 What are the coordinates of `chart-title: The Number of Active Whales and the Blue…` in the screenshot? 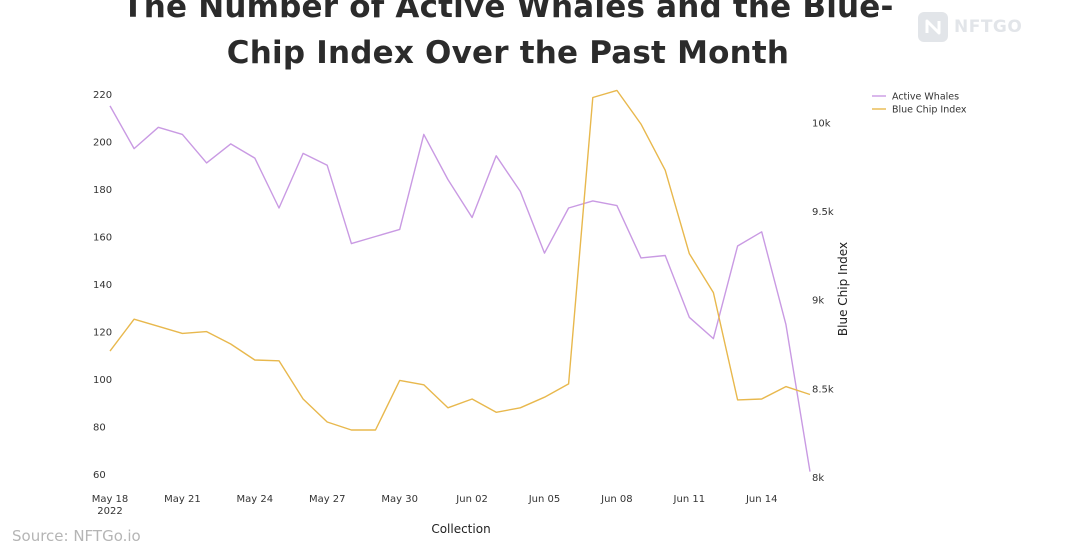 It's located at (508, 38).